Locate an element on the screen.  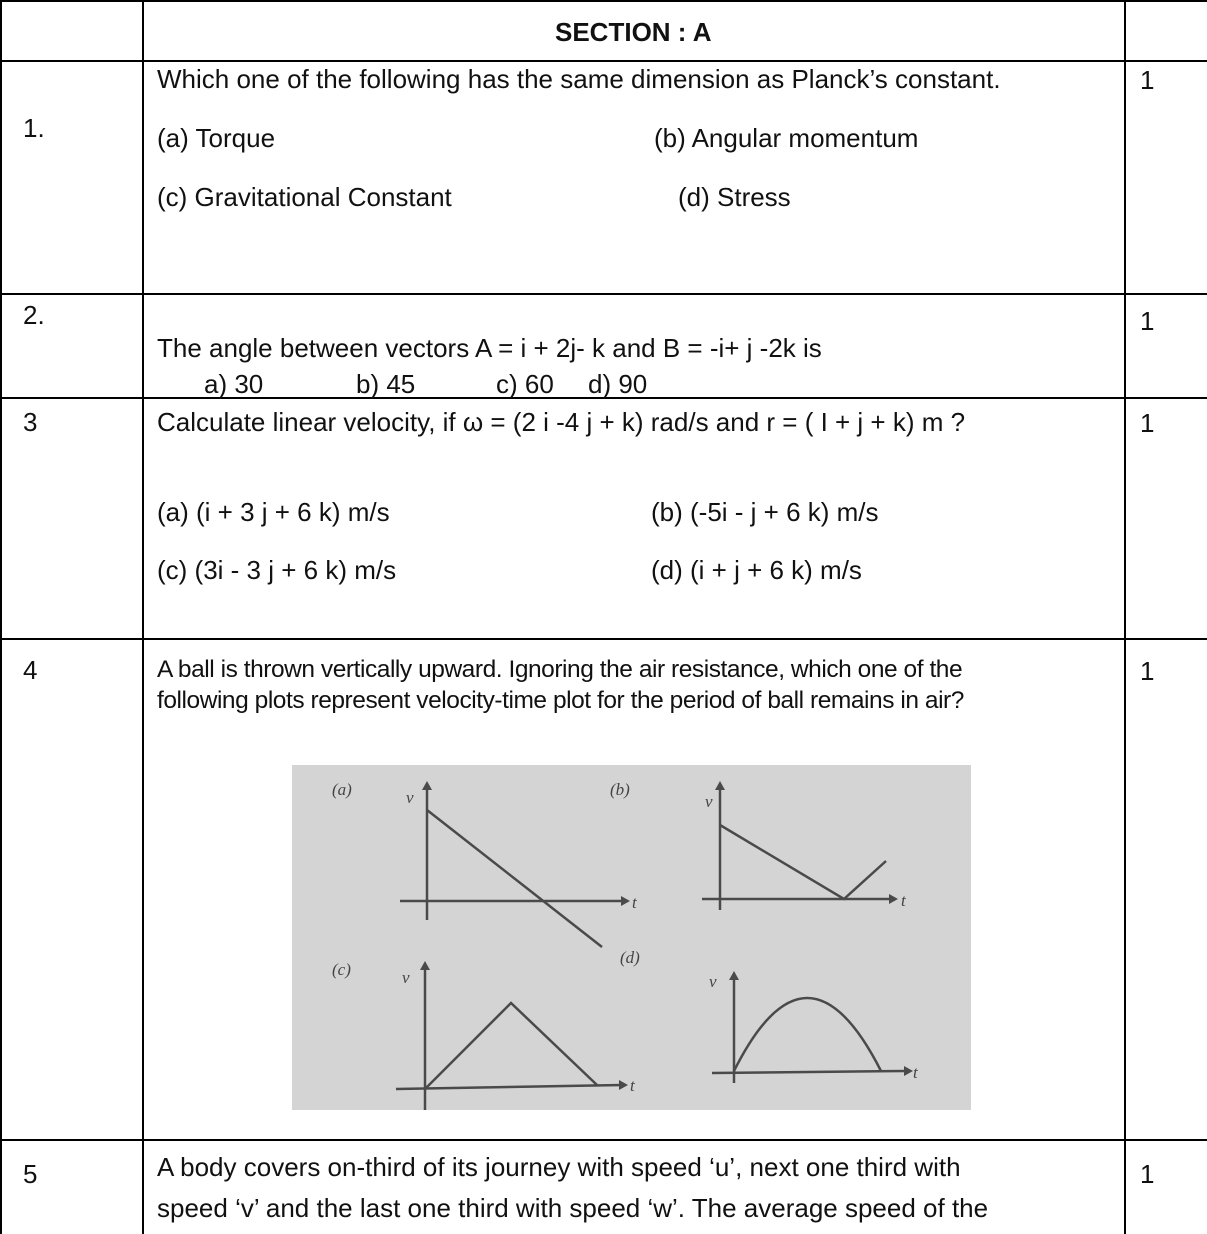
question-number: 2. is located at coordinates (34, 315).